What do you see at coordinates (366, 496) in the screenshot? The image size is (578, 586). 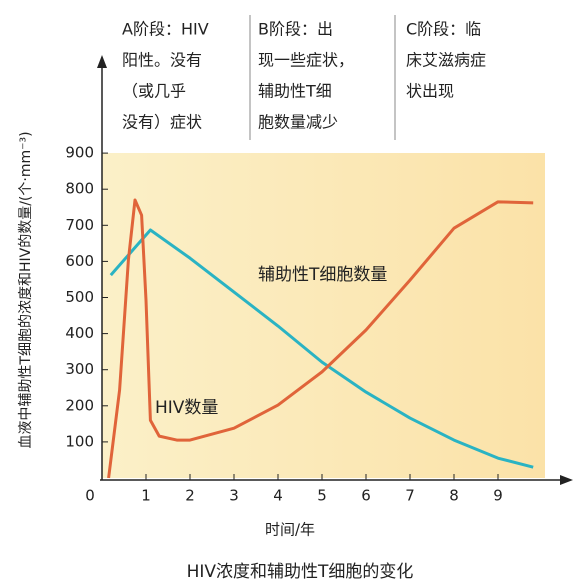 I see `x-tick-label: 6` at bounding box center [366, 496].